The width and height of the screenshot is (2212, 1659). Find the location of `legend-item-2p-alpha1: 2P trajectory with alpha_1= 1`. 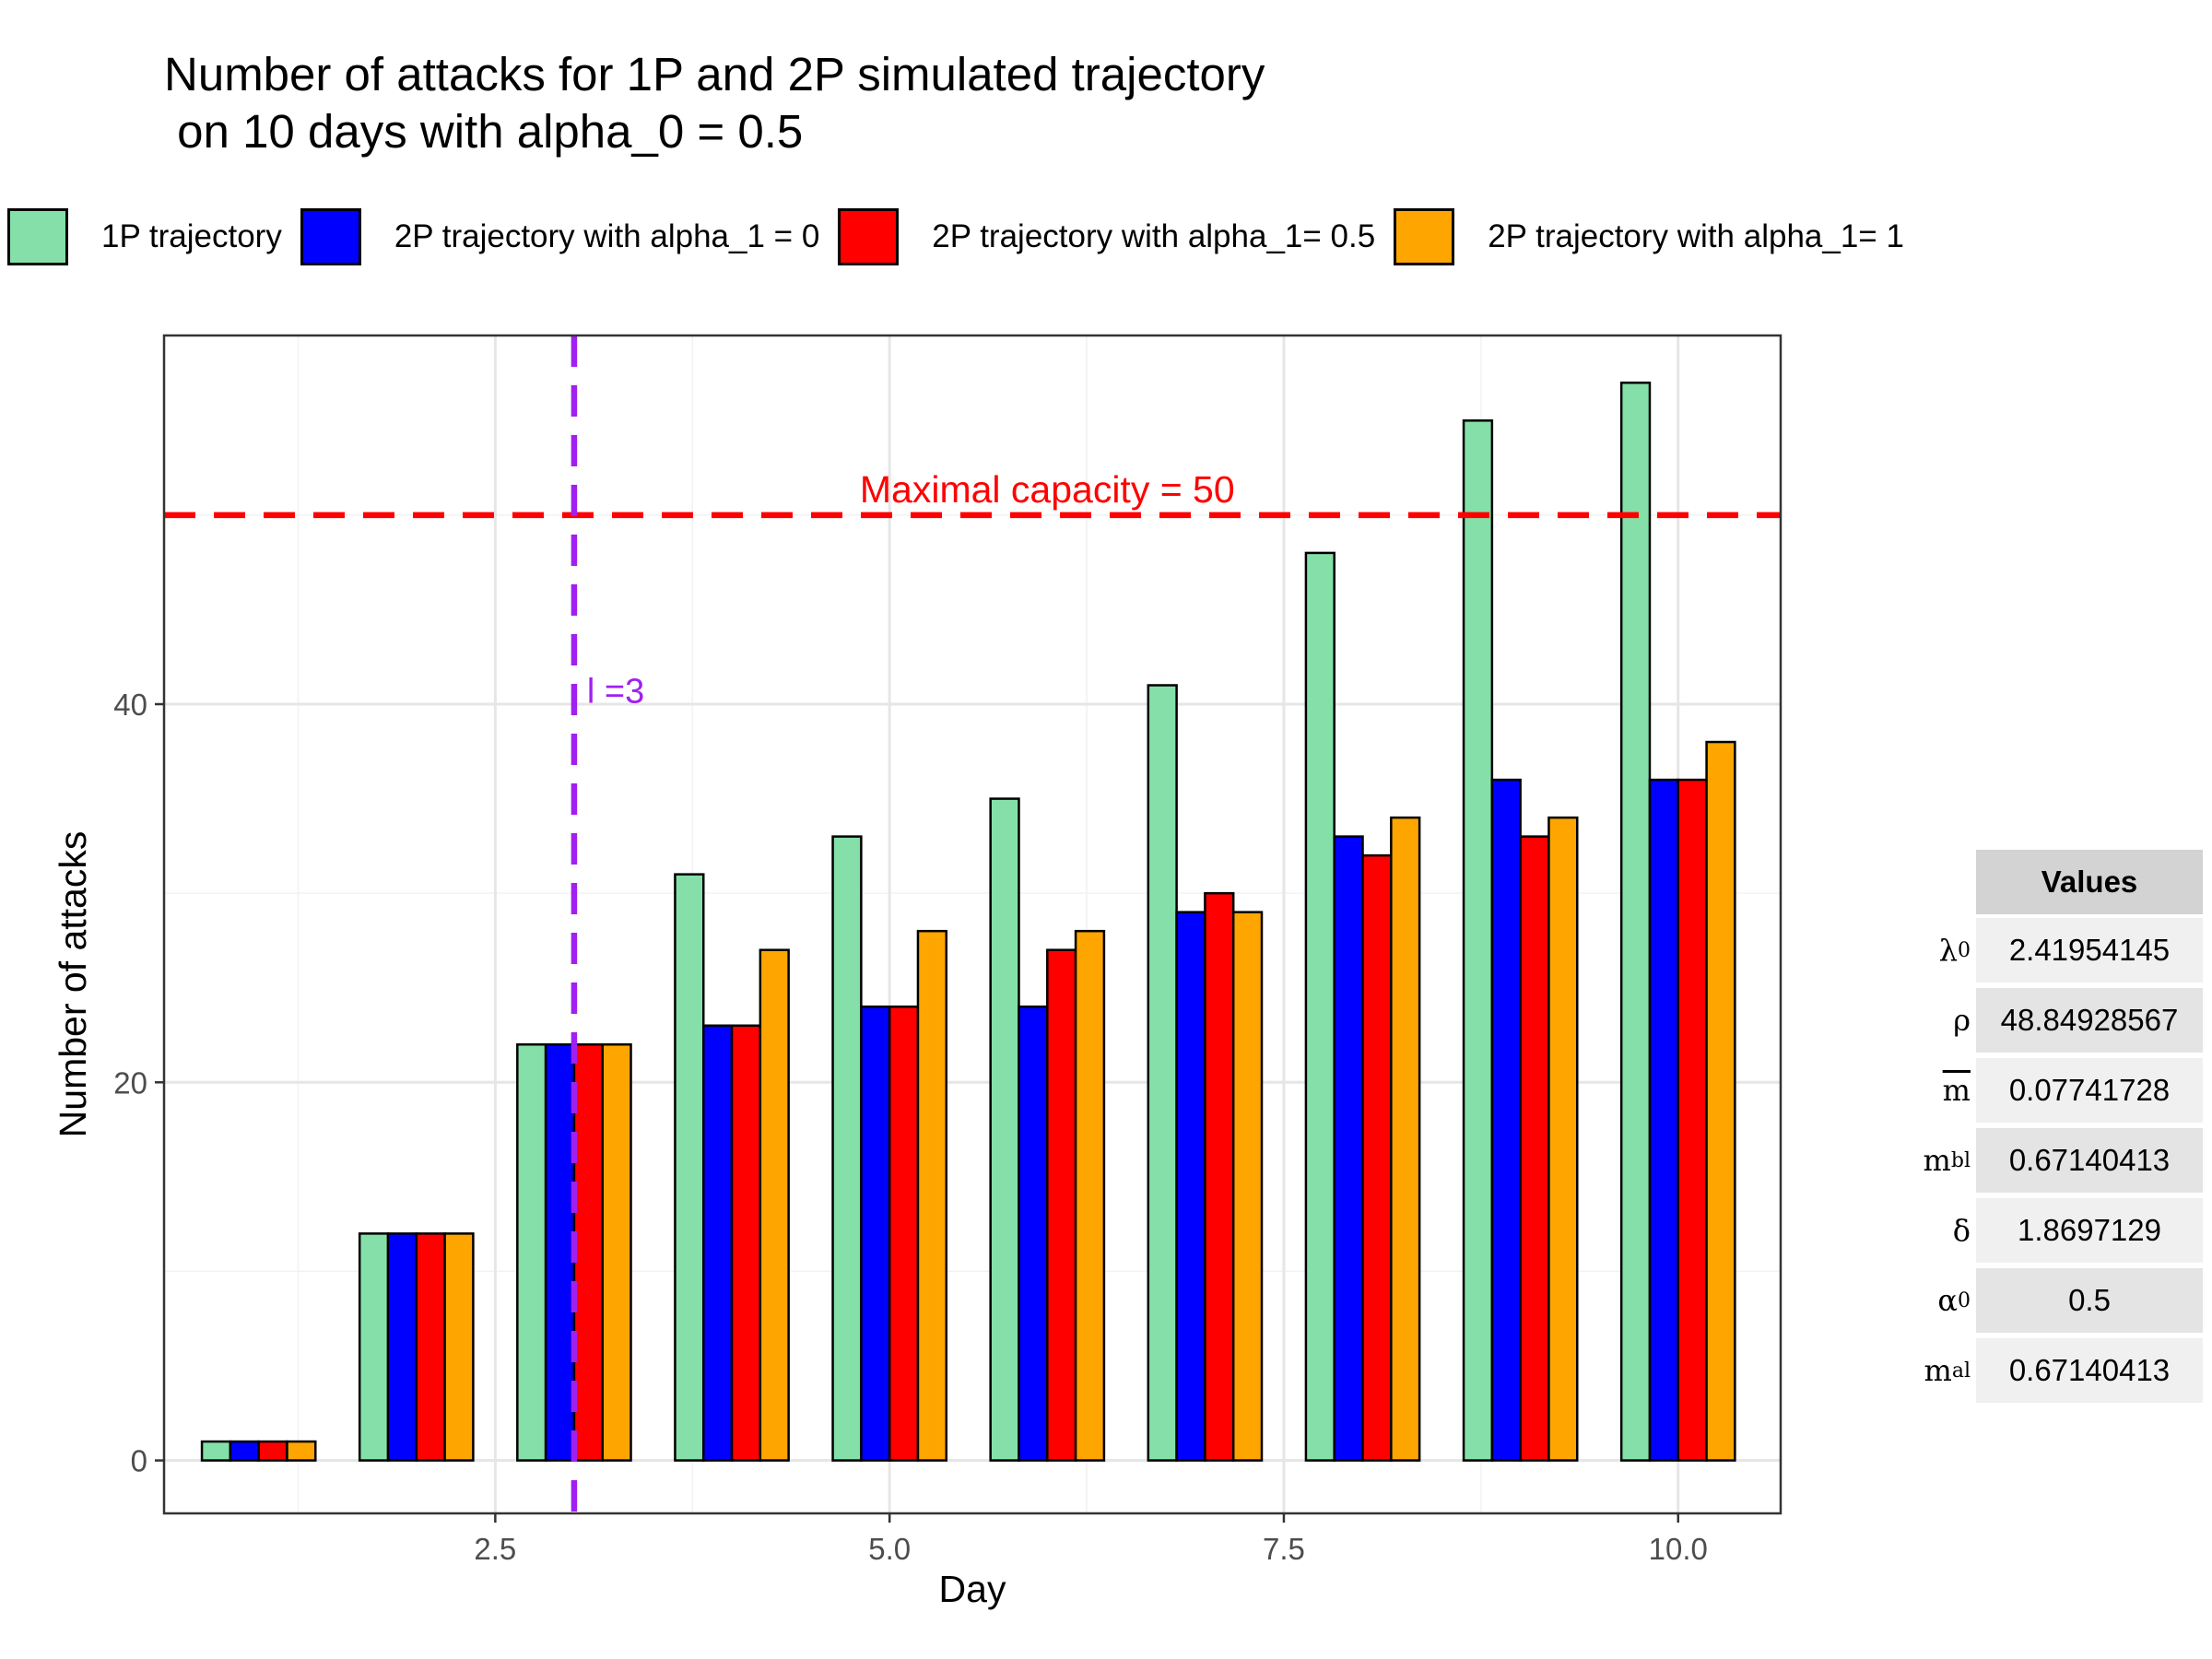

legend-item-2p-alpha1: 2P trajectory with alpha_1= 1 is located at coordinates (1649, 236).